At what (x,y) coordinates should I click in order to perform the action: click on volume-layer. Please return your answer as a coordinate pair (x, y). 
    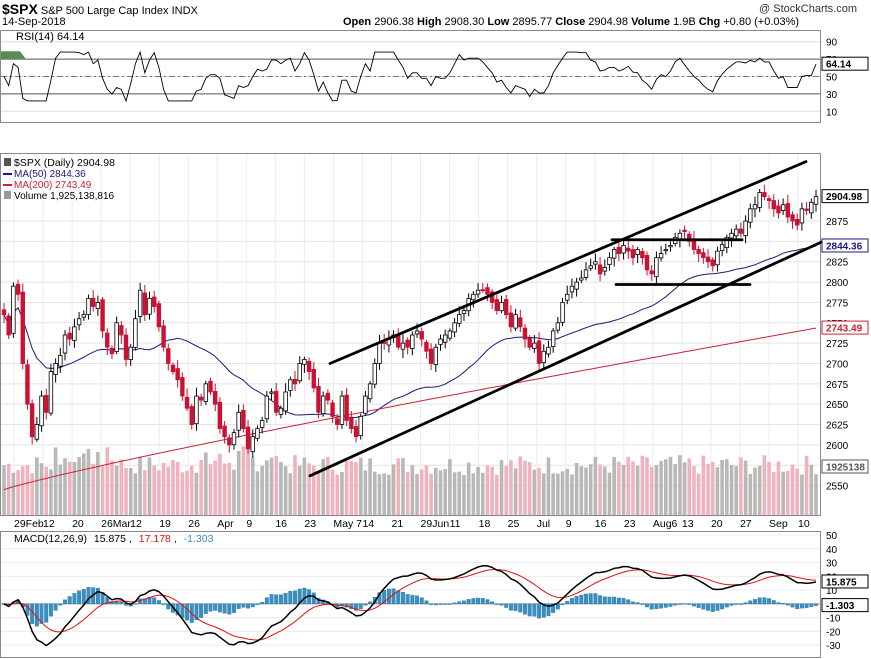
    Looking at the image, I should click on (410, 480).